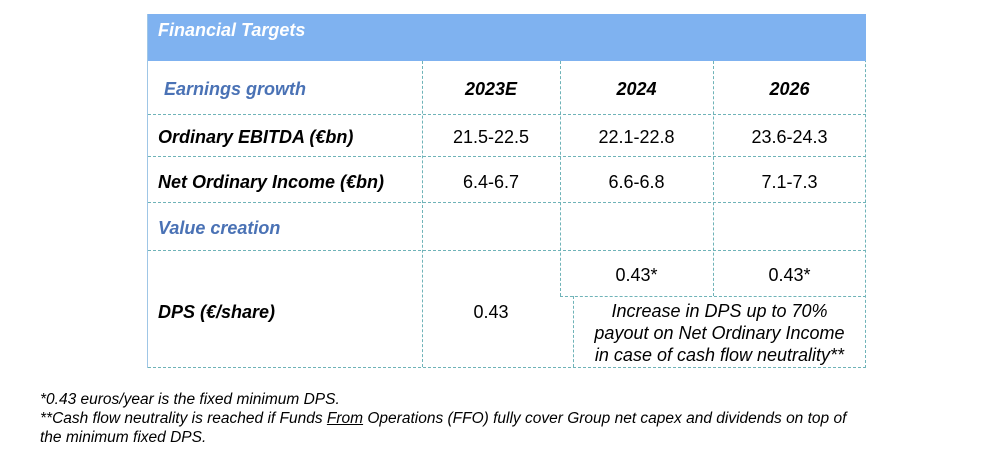  Describe the element at coordinates (256, 137) in the screenshot. I see `row-label-ebitda: Ordinary EBITDA (€bn)` at that location.